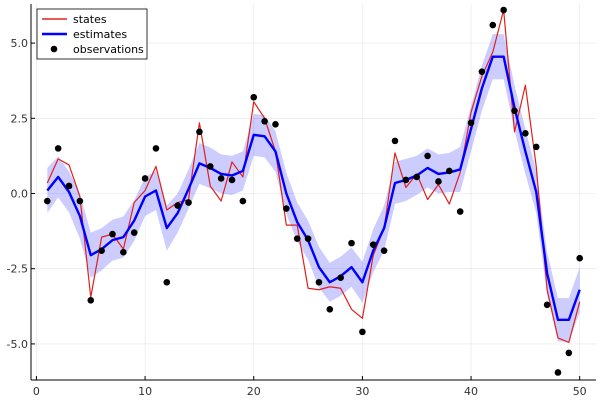  I want to click on x-tick-label: 40, so click(471, 391).